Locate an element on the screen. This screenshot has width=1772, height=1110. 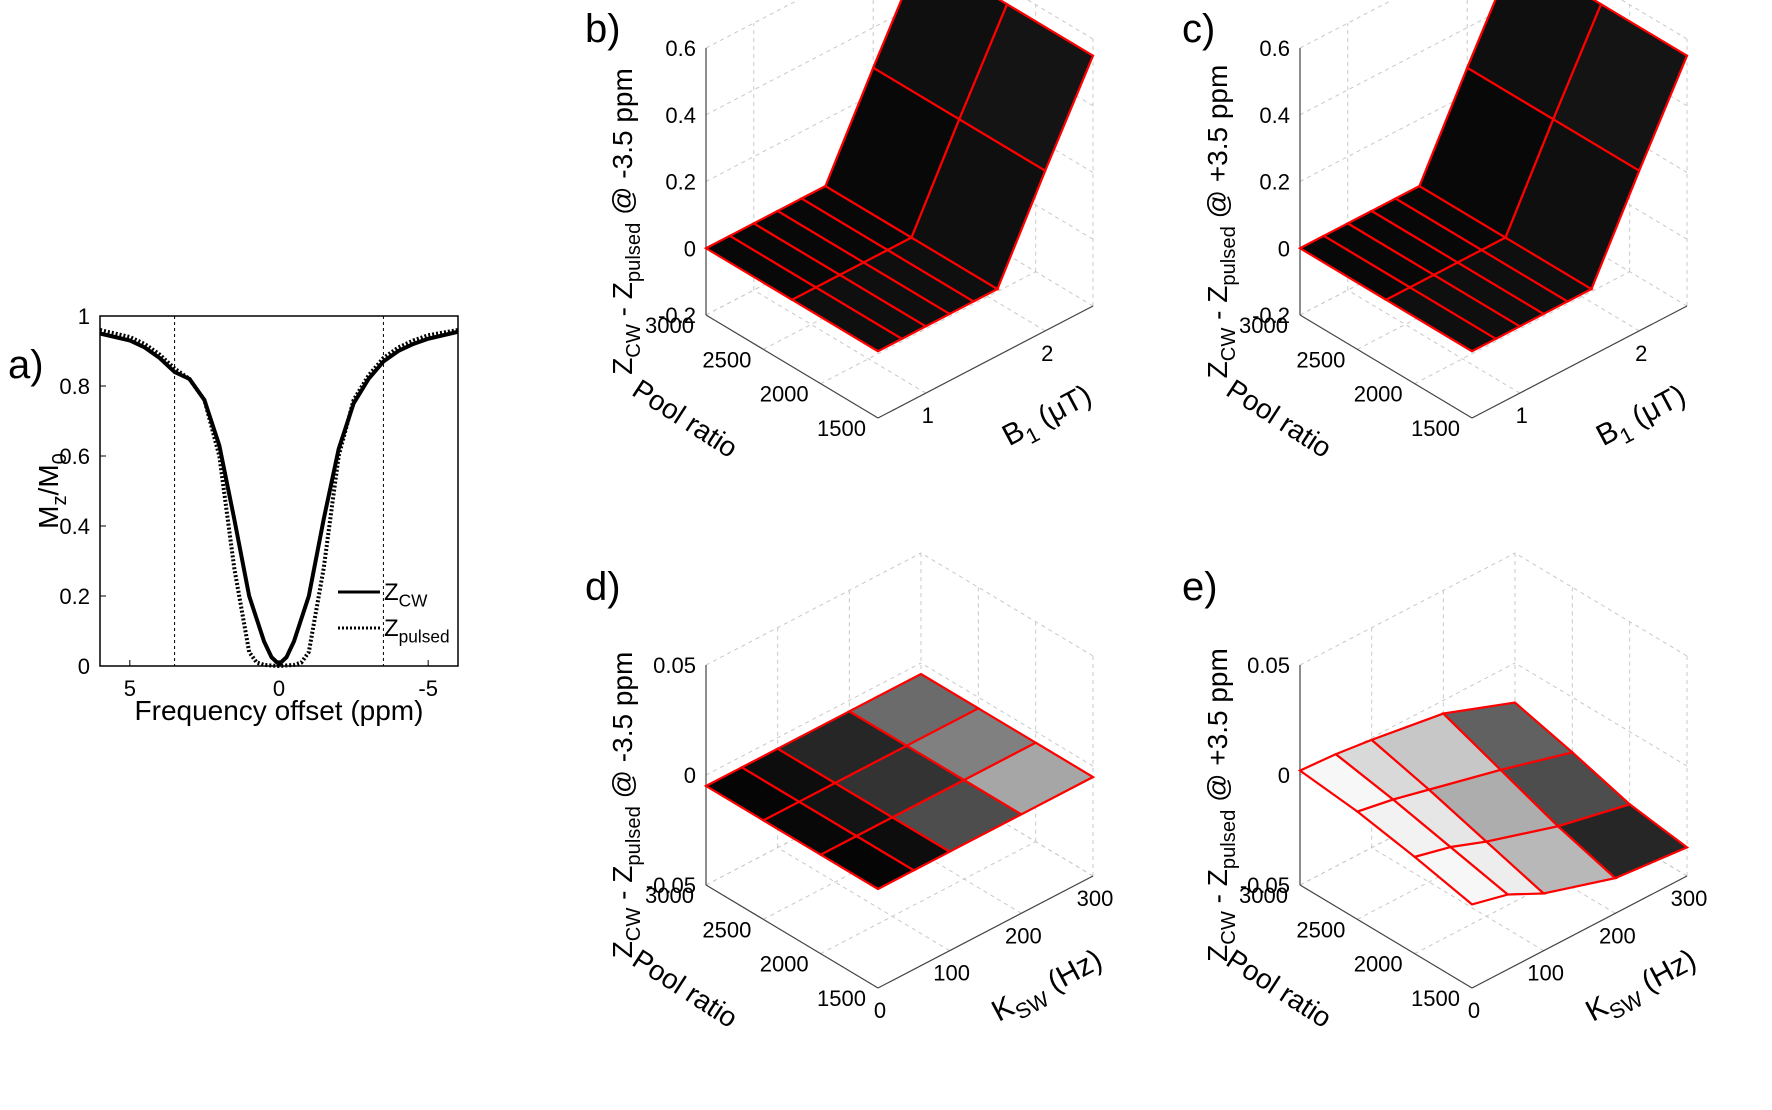
xtick-label: 0 is located at coordinates (279, 688).